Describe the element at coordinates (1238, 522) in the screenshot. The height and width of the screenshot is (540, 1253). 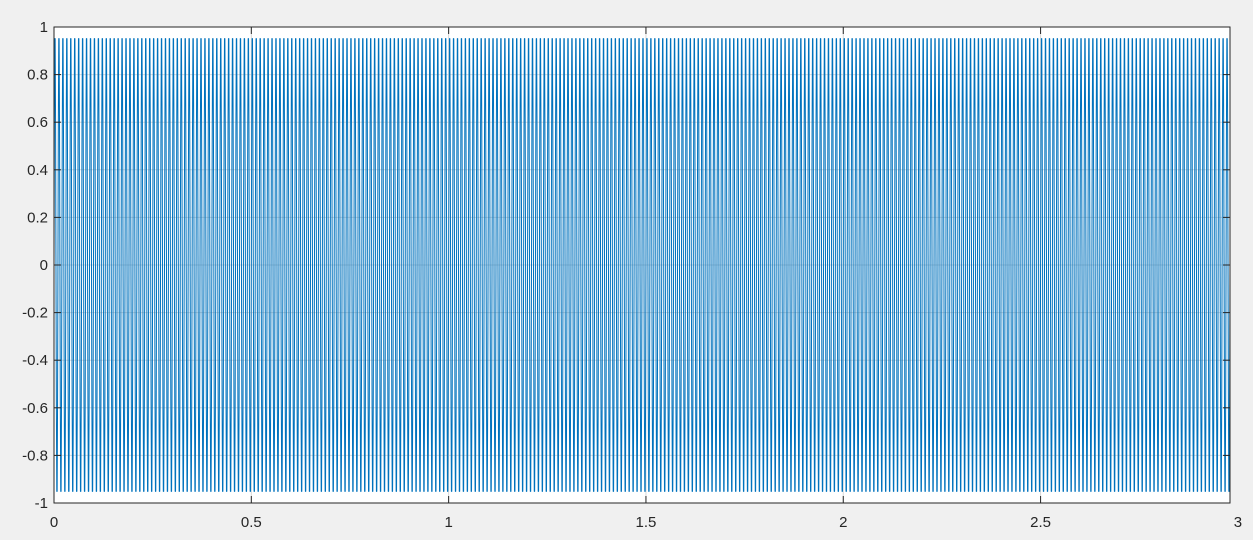
I see `x-tick-label: 3` at that location.